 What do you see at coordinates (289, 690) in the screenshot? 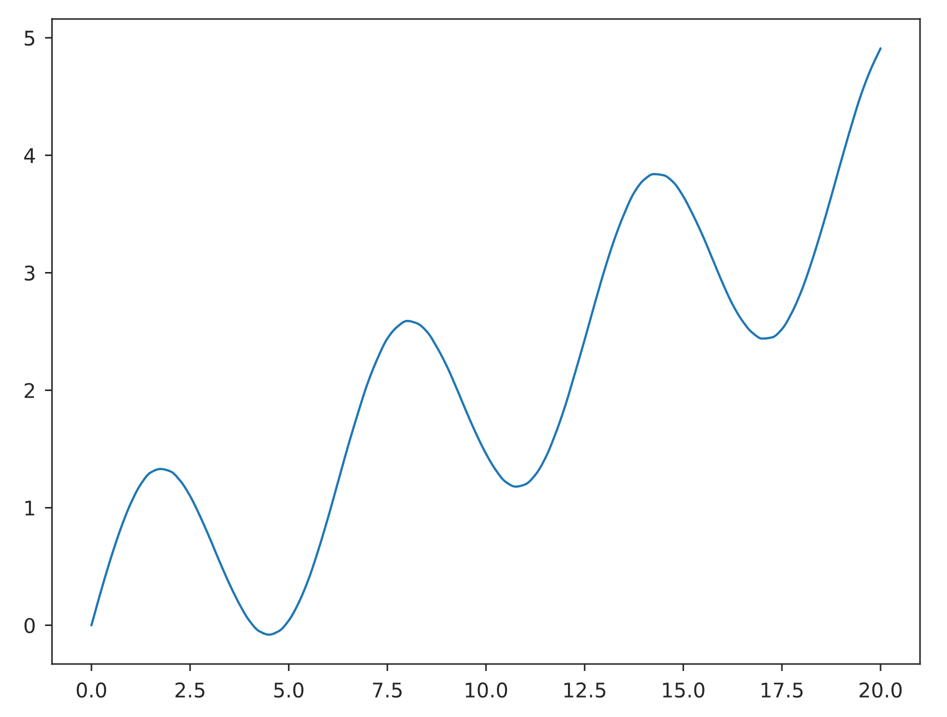
I see `x-tick-label: 5.0` at bounding box center [289, 690].